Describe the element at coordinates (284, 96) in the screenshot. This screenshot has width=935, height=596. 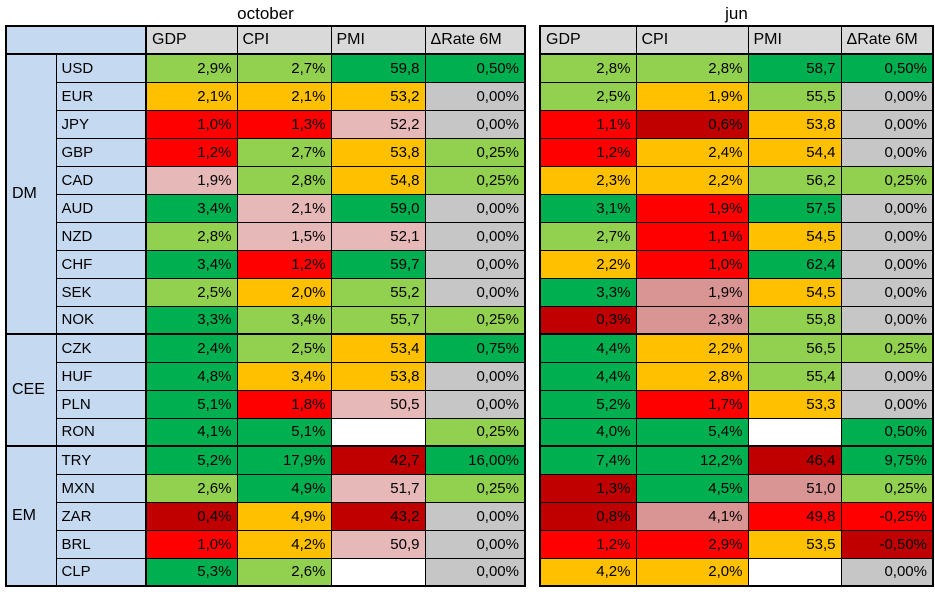
I see `cell-october-eur-cpi: 2,1%` at that location.